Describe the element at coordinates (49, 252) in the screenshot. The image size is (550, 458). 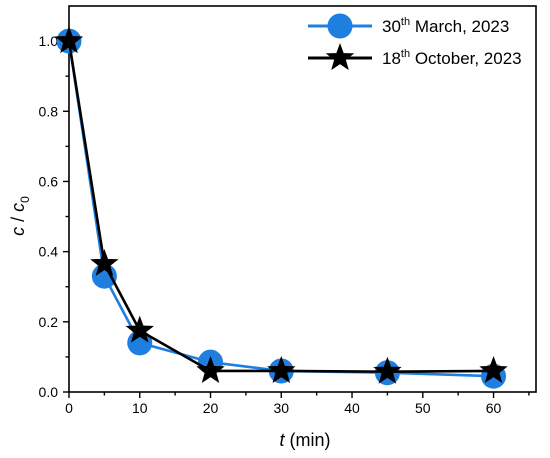
I see `y-tick-label: 0.4` at that location.